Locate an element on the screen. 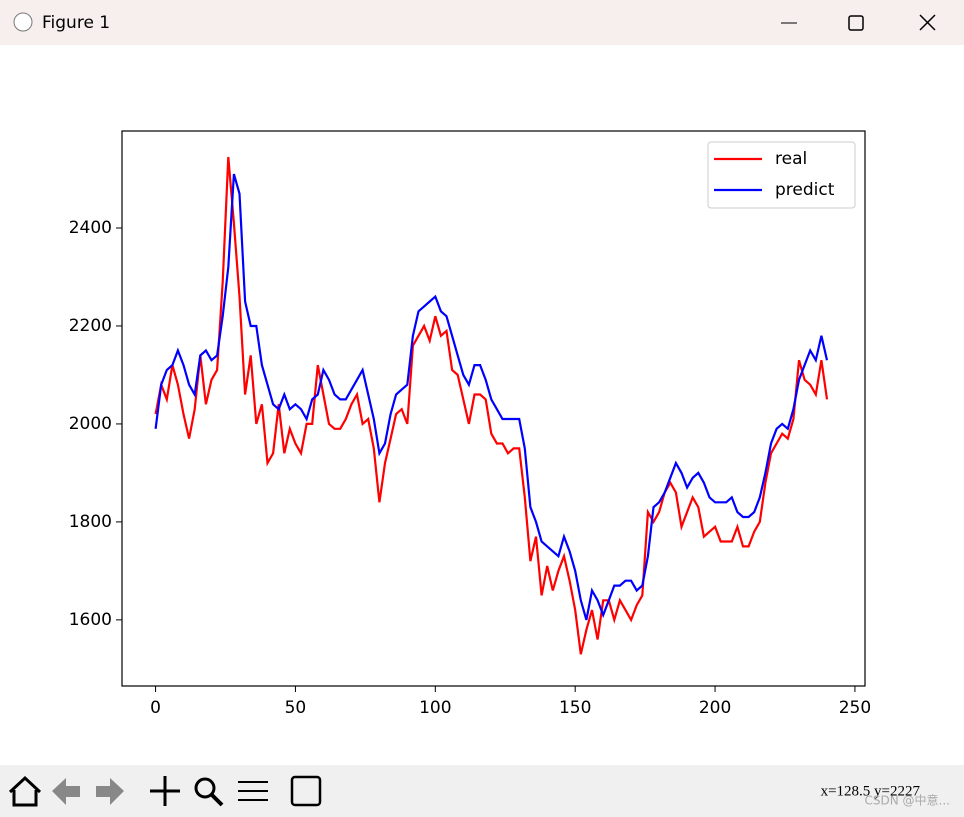 The width and height of the screenshot is (964, 817). title-bar is located at coordinates (482, 22).